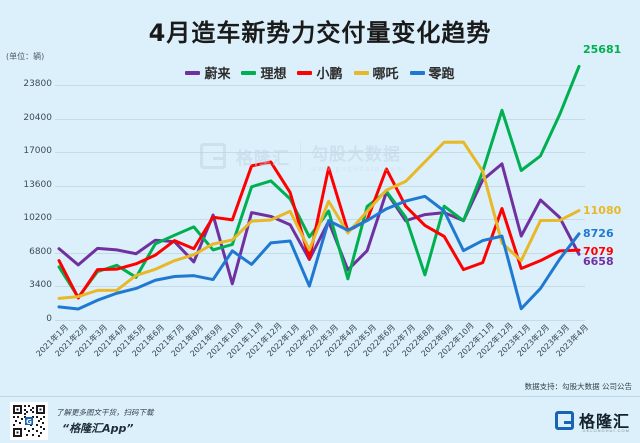 The height and width of the screenshot is (443, 640). I want to click on legend-item-蔚来: 蔚来, so click(207, 72).